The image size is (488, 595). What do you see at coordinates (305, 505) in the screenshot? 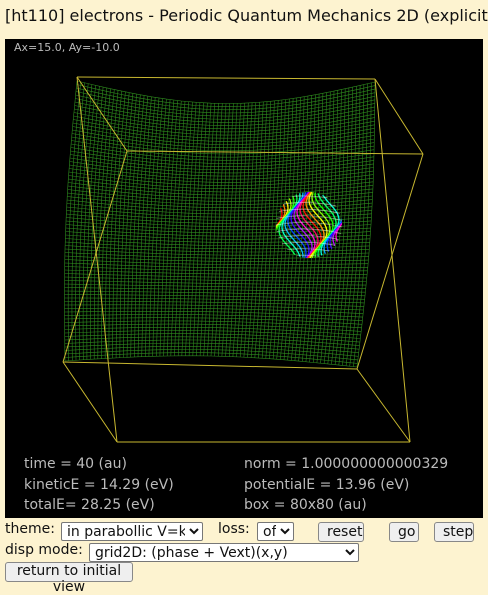
I see `box-size-readout: box = 80x80 (au)` at bounding box center [305, 505].